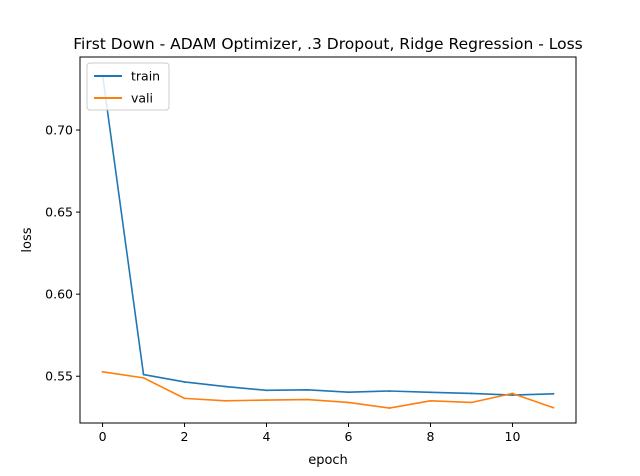 This screenshot has width=640, height=476. What do you see at coordinates (349, 436) in the screenshot?
I see `x-tick-label: 6` at bounding box center [349, 436].